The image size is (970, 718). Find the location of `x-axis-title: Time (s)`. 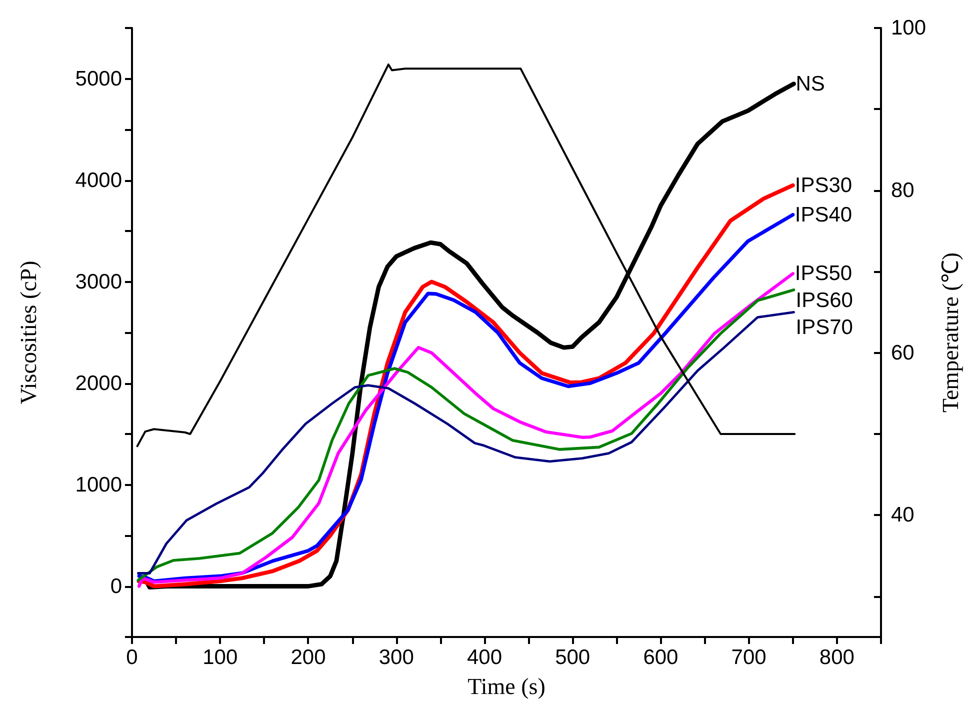

x-axis-title: Time (s) is located at coordinates (507, 686).